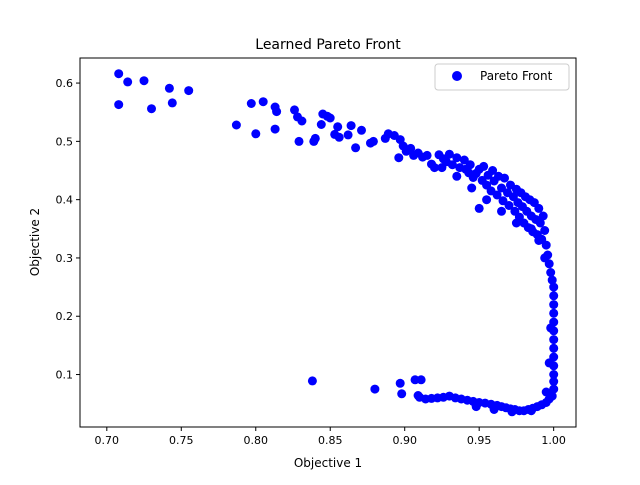 This screenshot has height=485, width=640. I want to click on y-tick-label: 0.2, so click(65, 316).